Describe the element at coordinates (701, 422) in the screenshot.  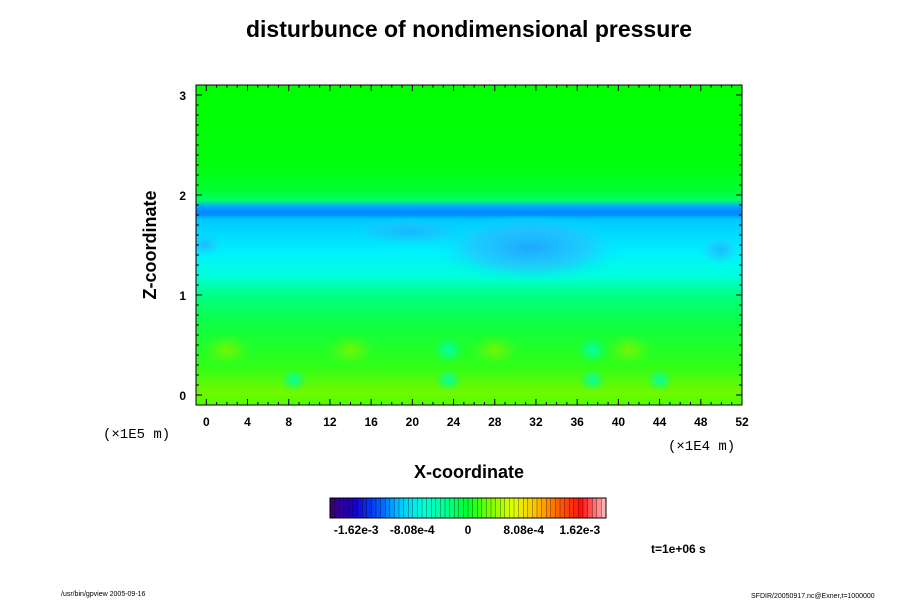
I see `x-tick-label: 48` at that location.